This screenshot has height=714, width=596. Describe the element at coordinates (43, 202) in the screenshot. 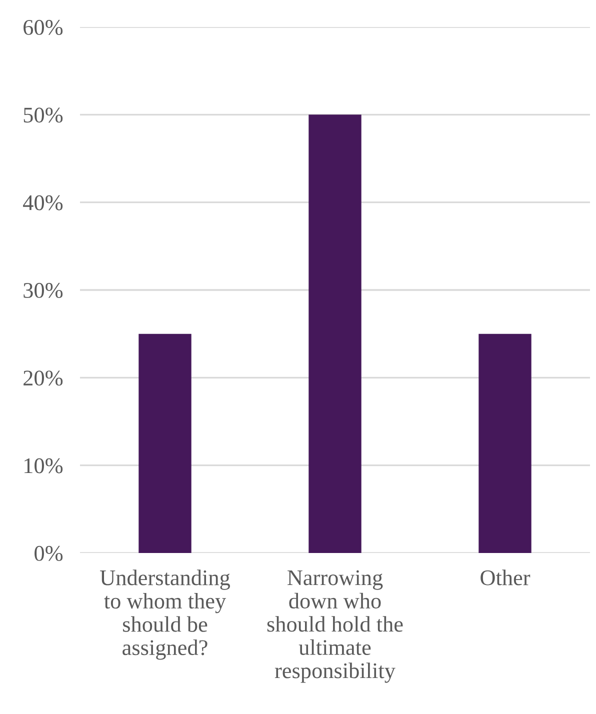

I see `y-tick-label: 40%` at that location.